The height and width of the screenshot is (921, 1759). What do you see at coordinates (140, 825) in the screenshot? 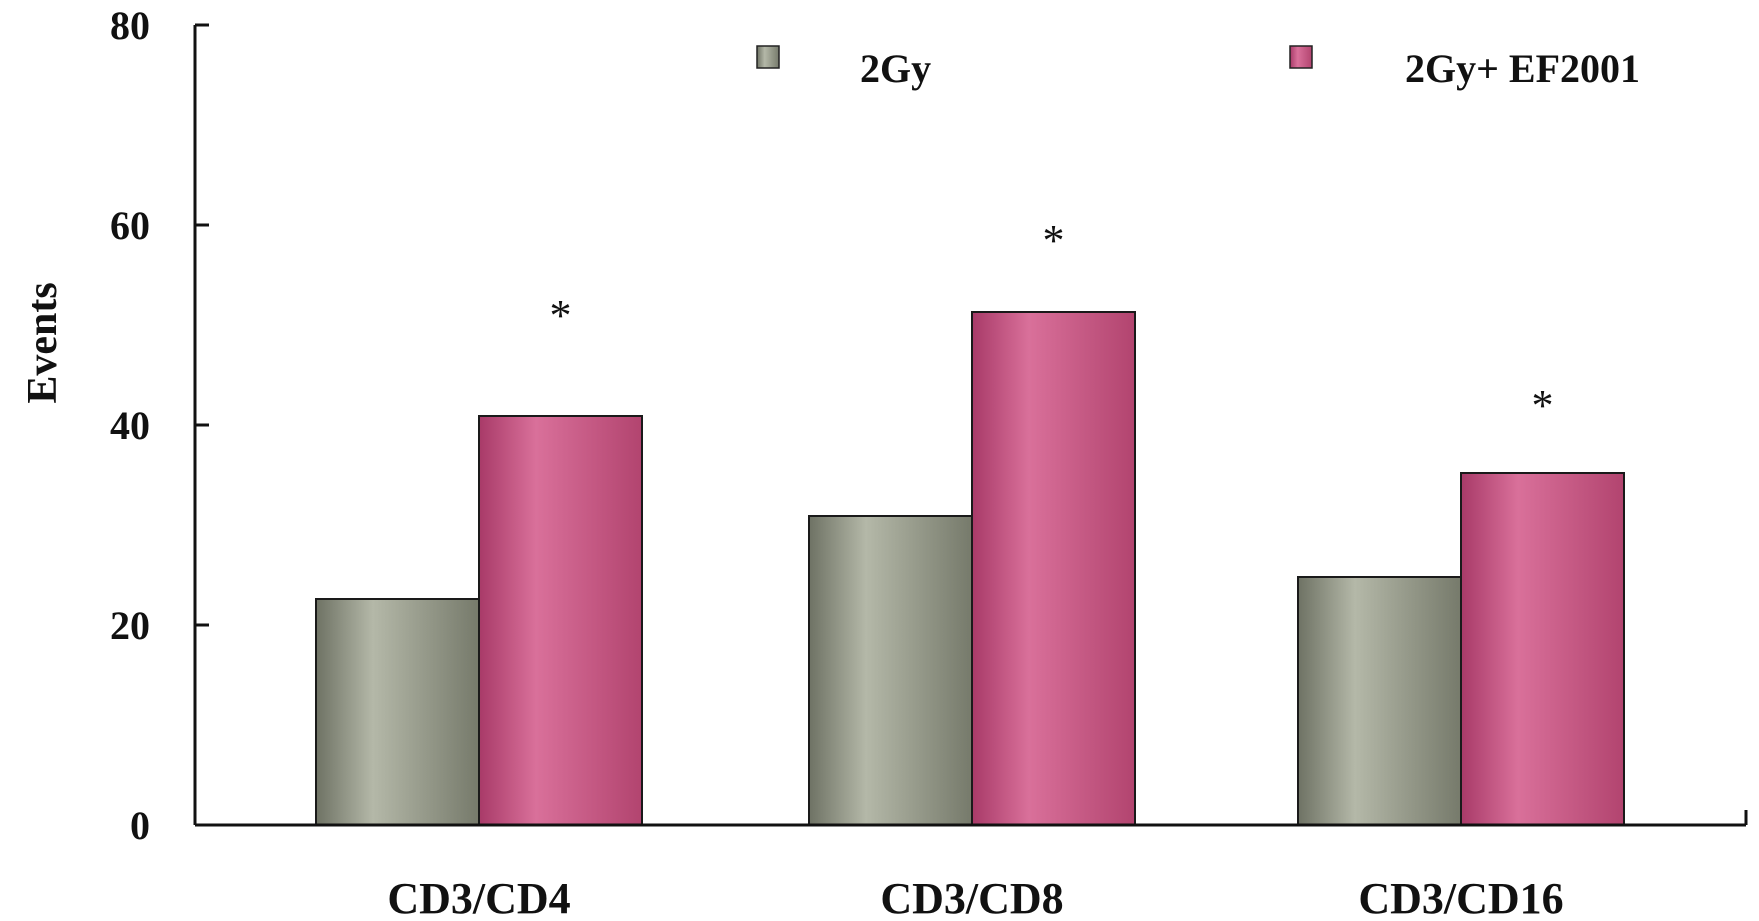
I see `y-tick-label: 0` at bounding box center [140, 825].